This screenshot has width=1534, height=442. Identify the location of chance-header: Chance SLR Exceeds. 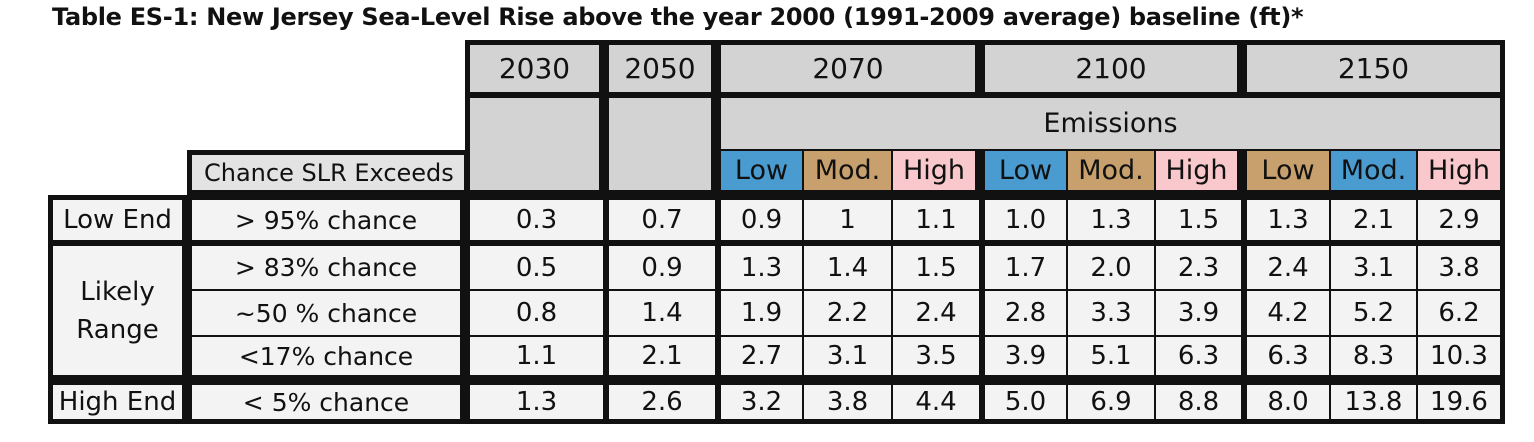
(326, 172).